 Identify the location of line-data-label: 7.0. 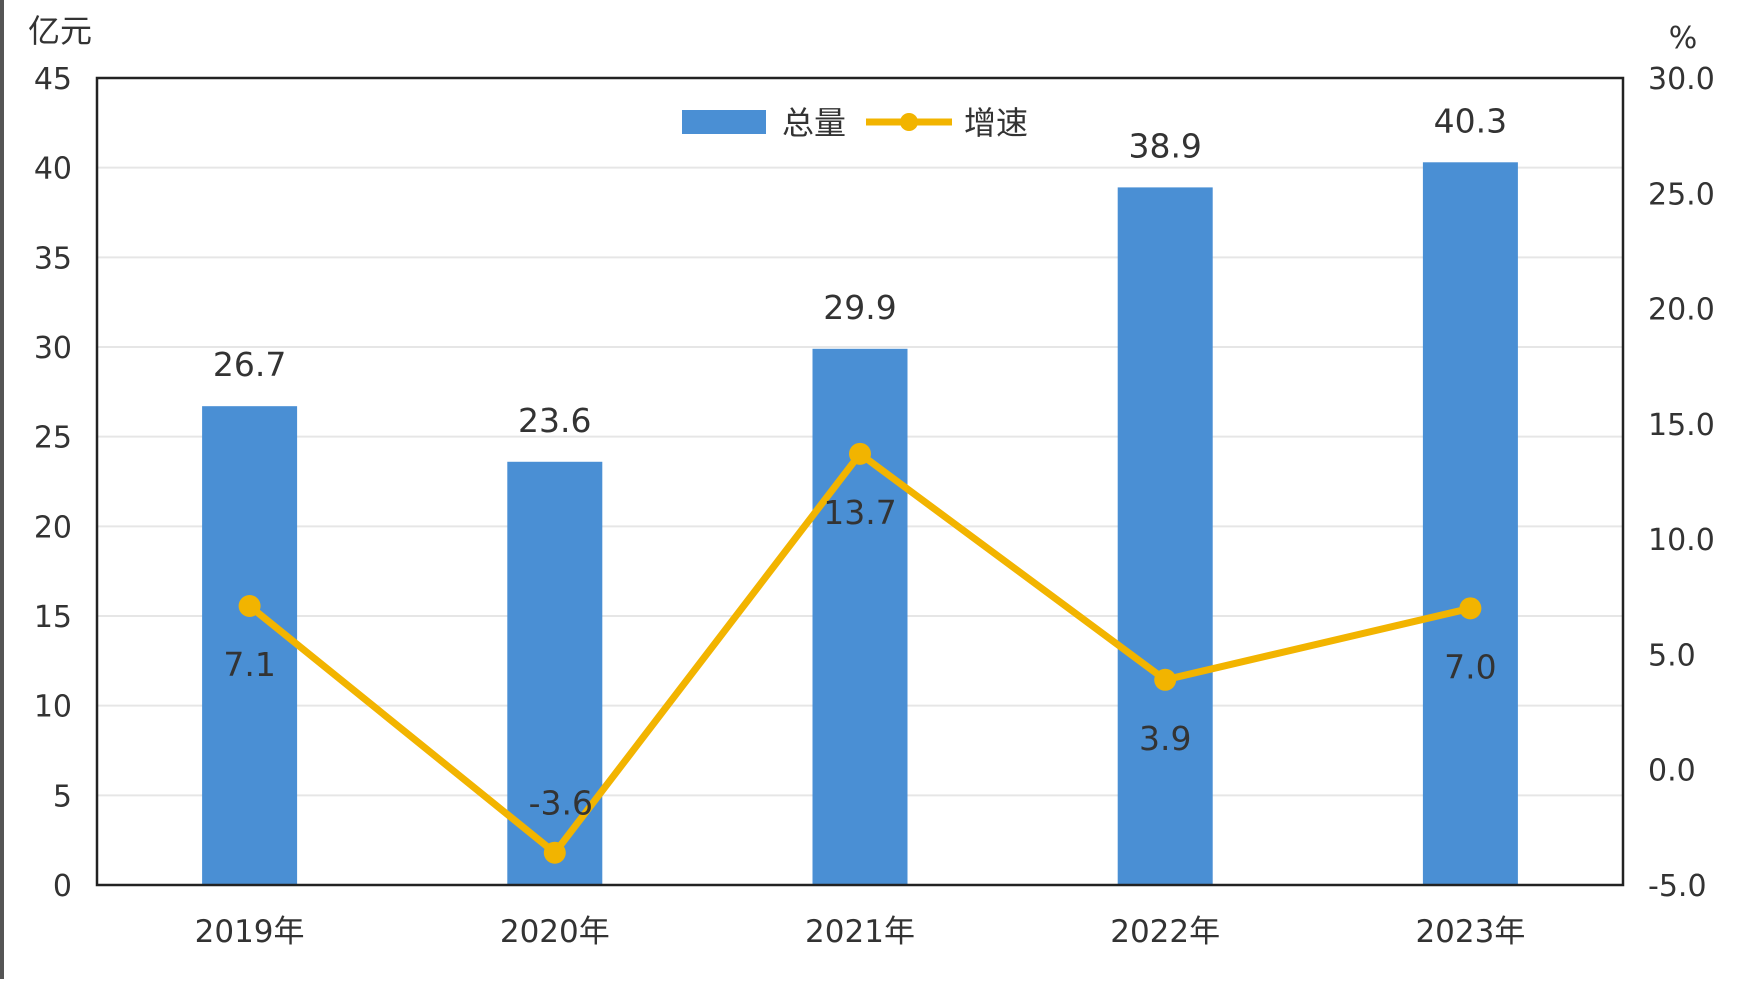
(1470, 666).